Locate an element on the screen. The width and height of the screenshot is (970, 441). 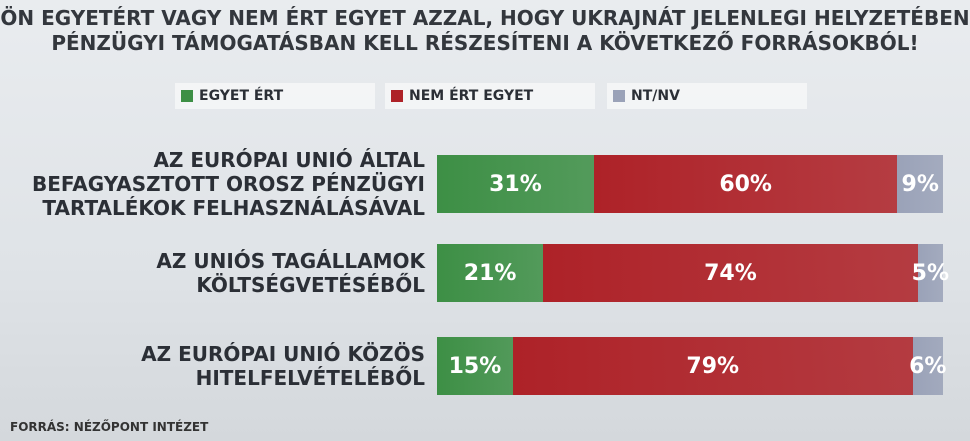
value-label: 60% is located at coordinates (745, 184).